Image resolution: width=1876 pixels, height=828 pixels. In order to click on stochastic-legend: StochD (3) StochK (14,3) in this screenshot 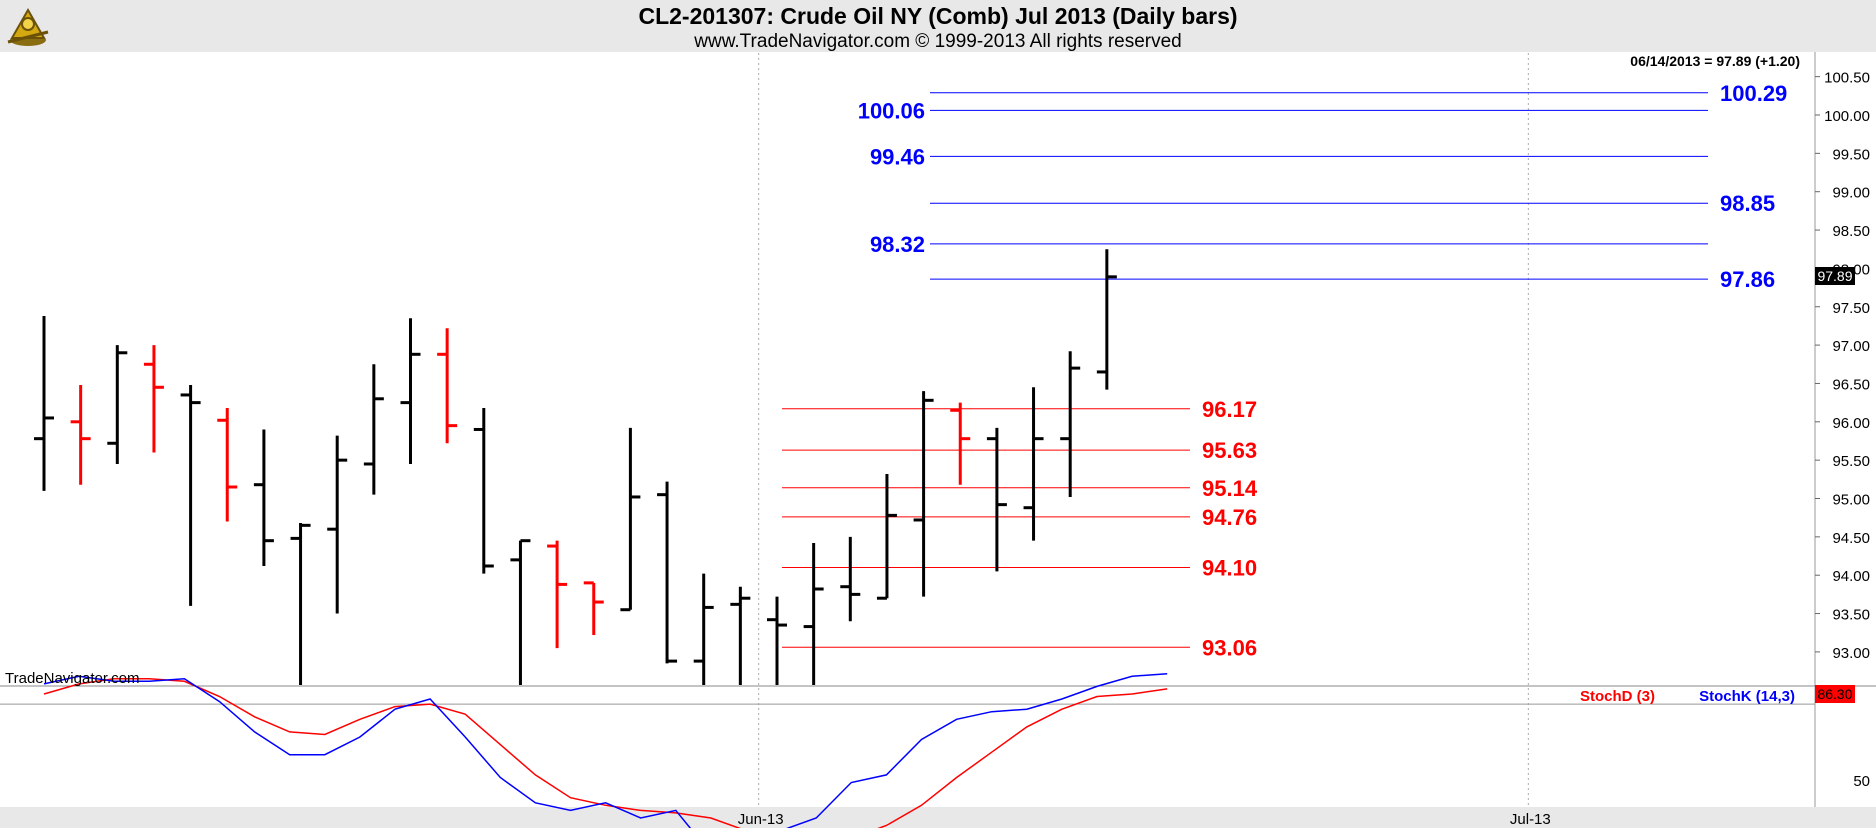, I will do `click(1687, 696)`.